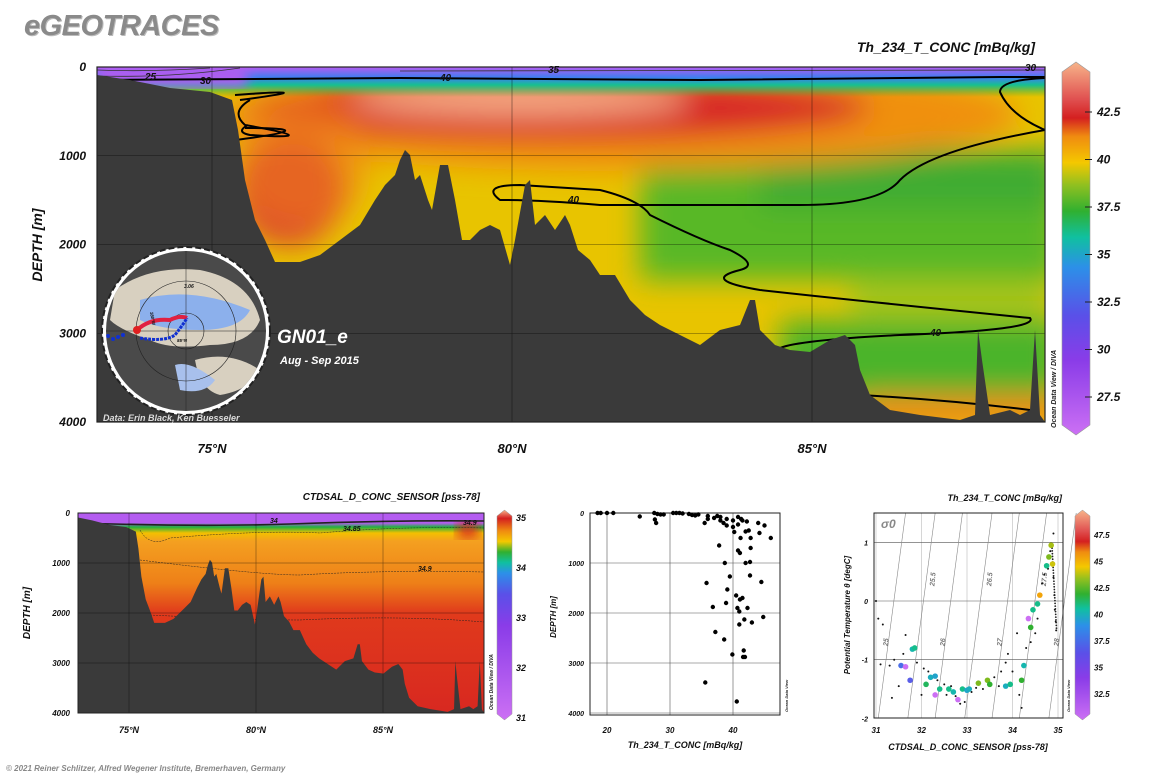 The width and height of the screenshot is (1156, 779). Describe the element at coordinates (876, 730) in the screenshot. I see `x-tick-label: 31` at that location.